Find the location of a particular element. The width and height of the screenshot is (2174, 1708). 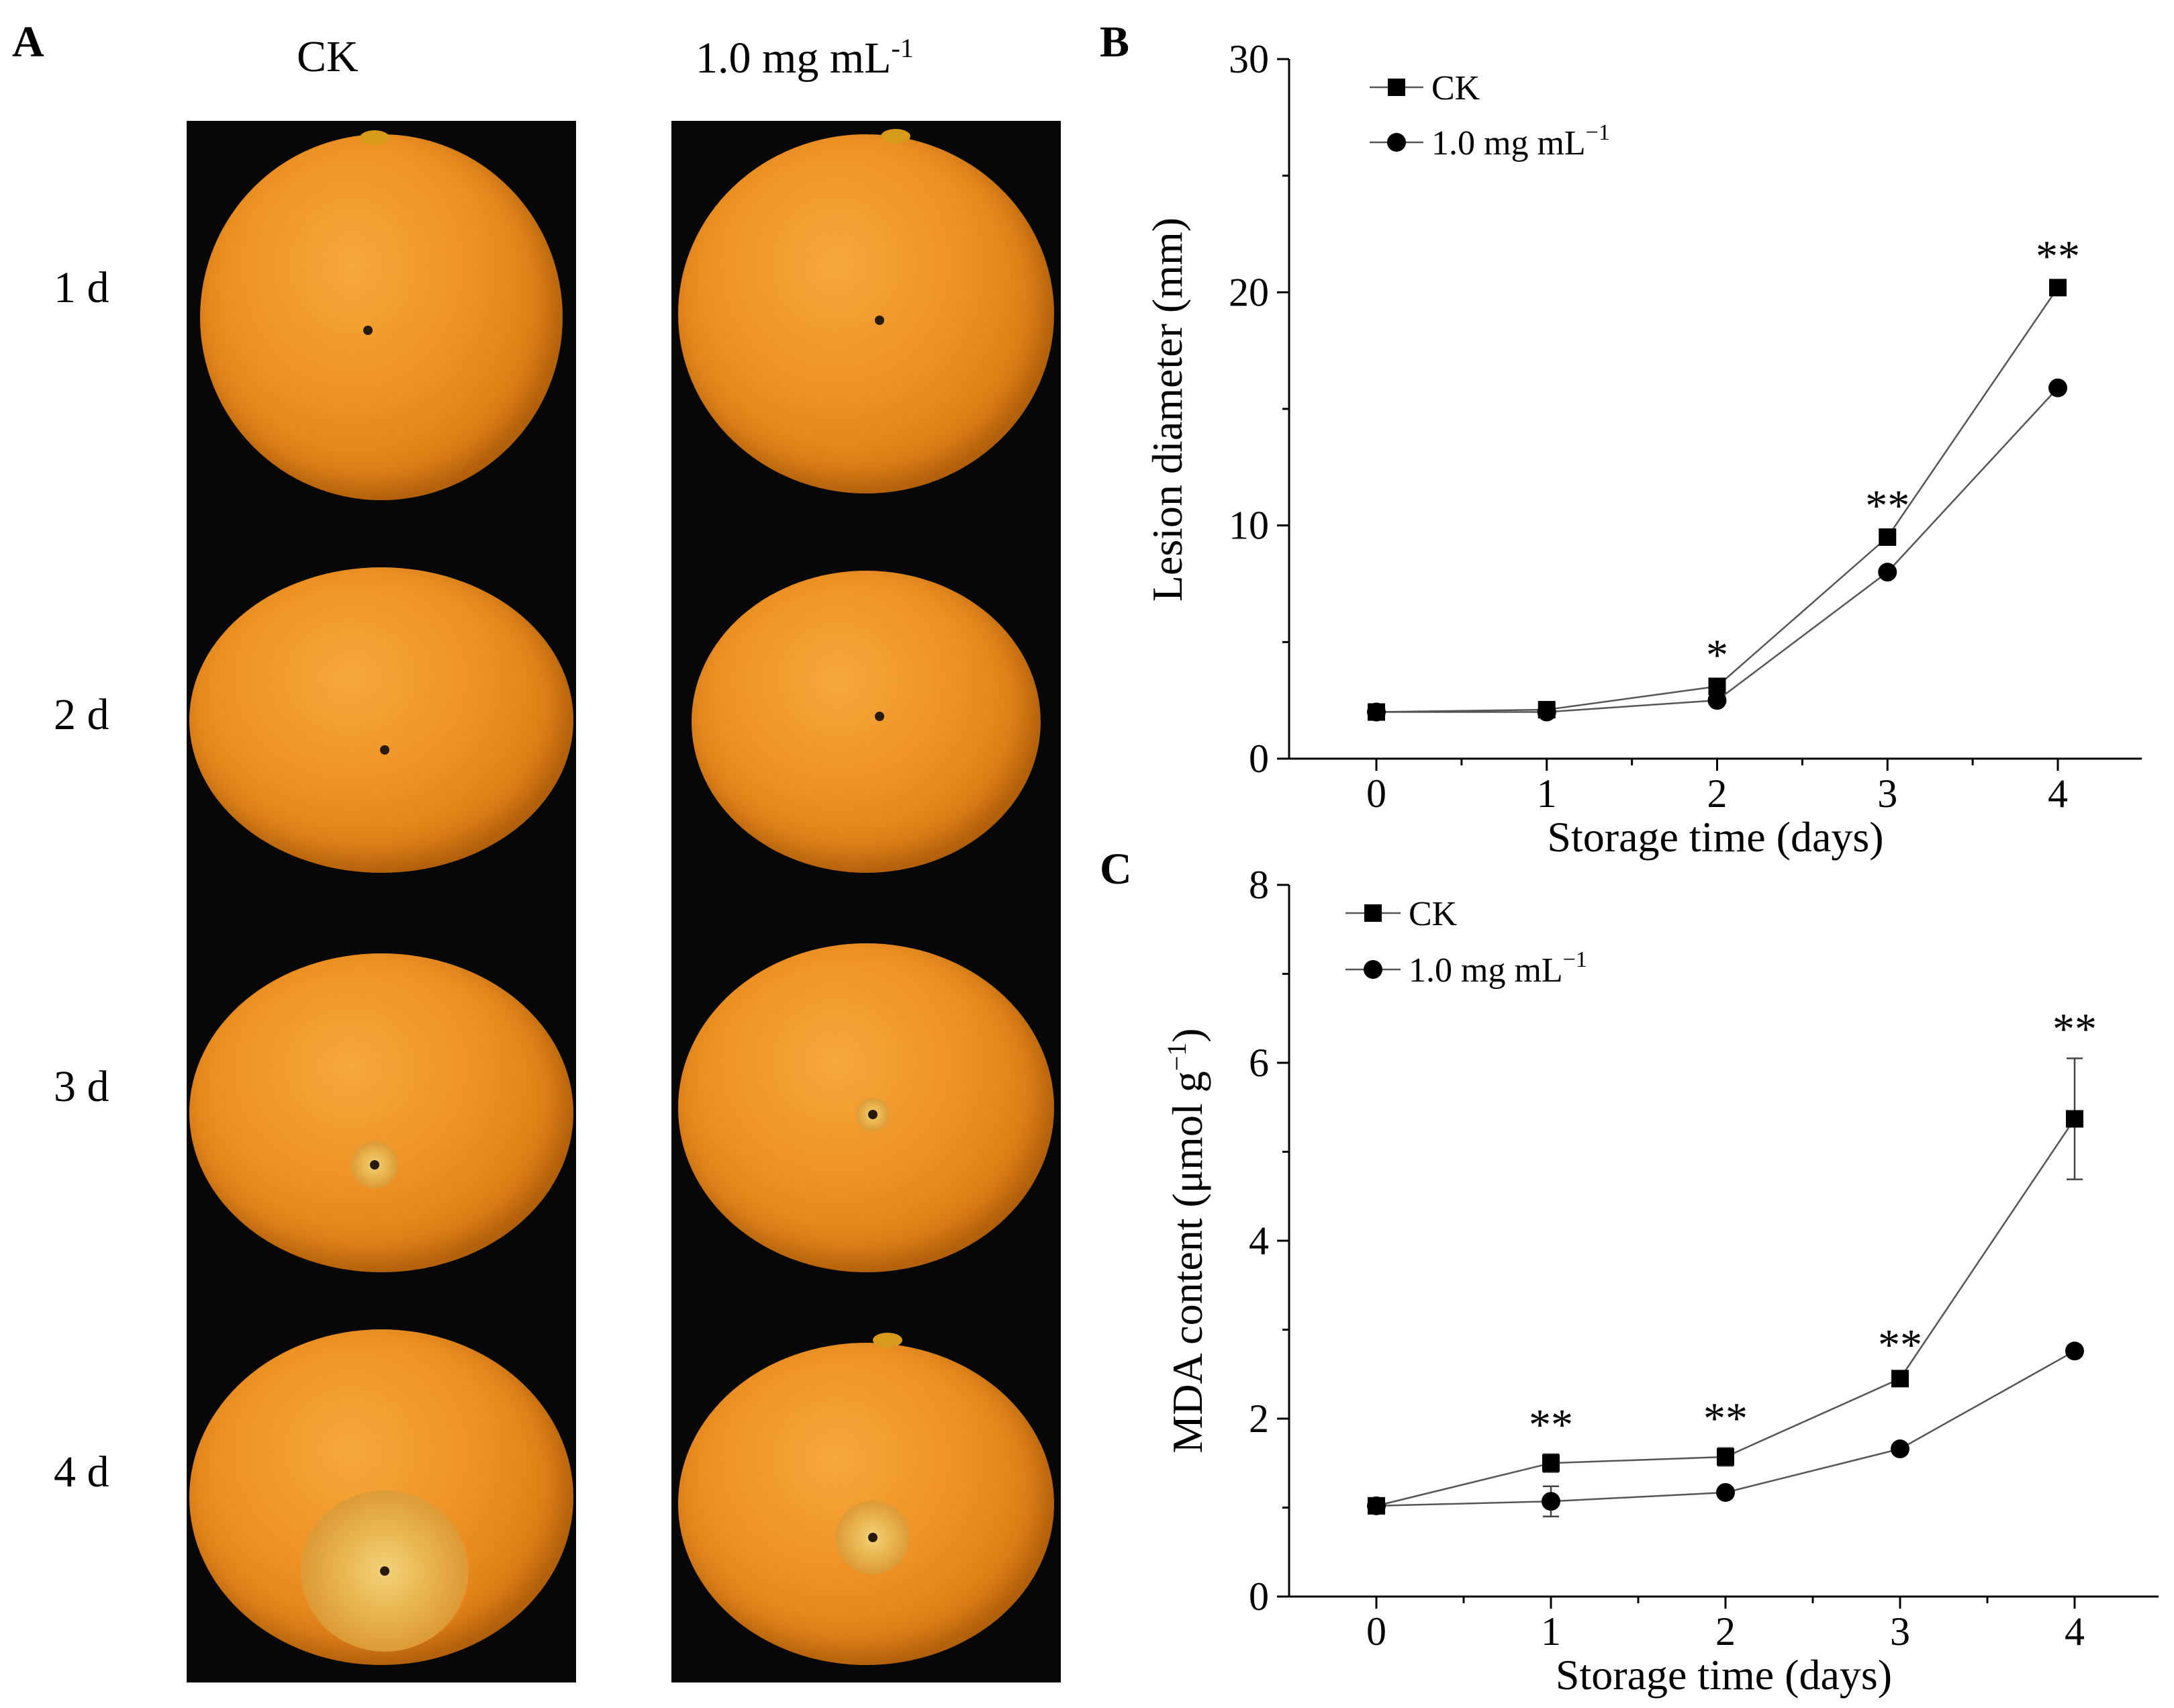

y-tick-label: 8 is located at coordinates (1259, 885).